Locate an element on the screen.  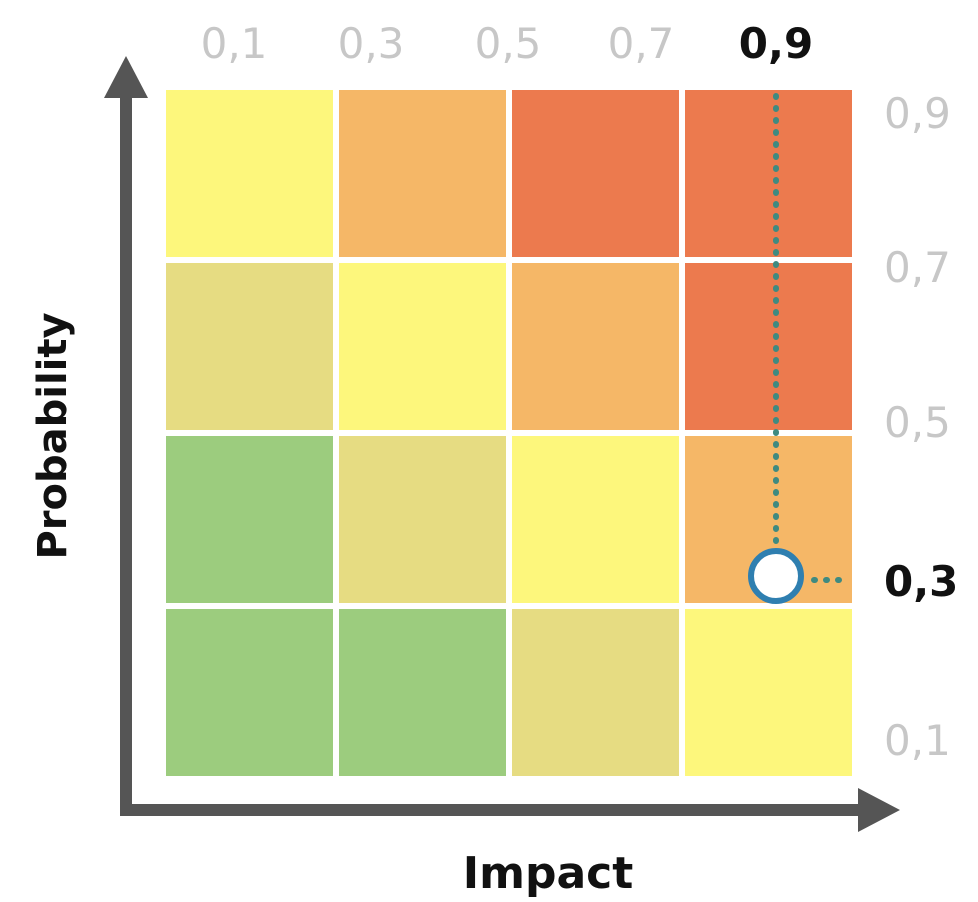
x-tick-label: 0,3 is located at coordinates (371, 43).